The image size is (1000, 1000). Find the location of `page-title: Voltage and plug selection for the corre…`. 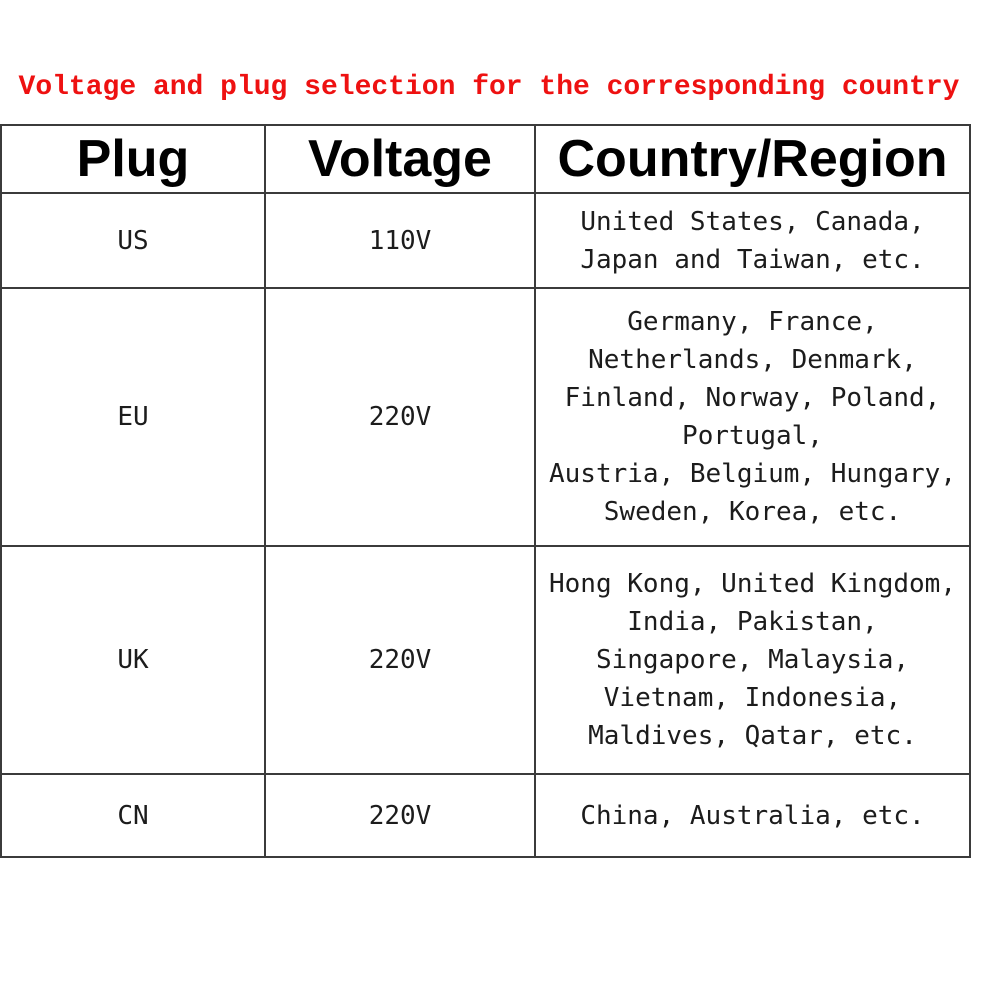

page-title: Voltage and plug selection for the corre… is located at coordinates (489, 87).